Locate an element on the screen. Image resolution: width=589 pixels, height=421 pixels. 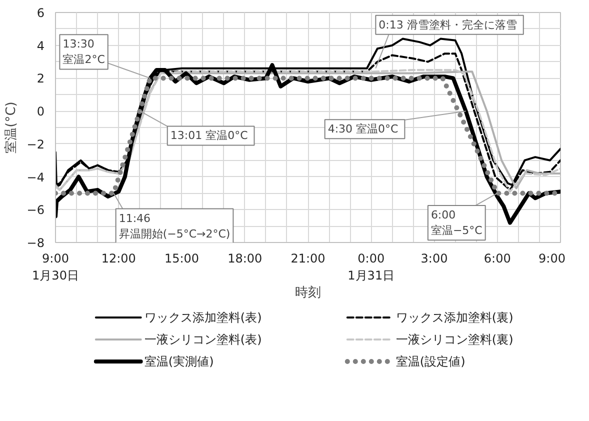
x-tick-label: 18:00 is located at coordinates (245, 259).